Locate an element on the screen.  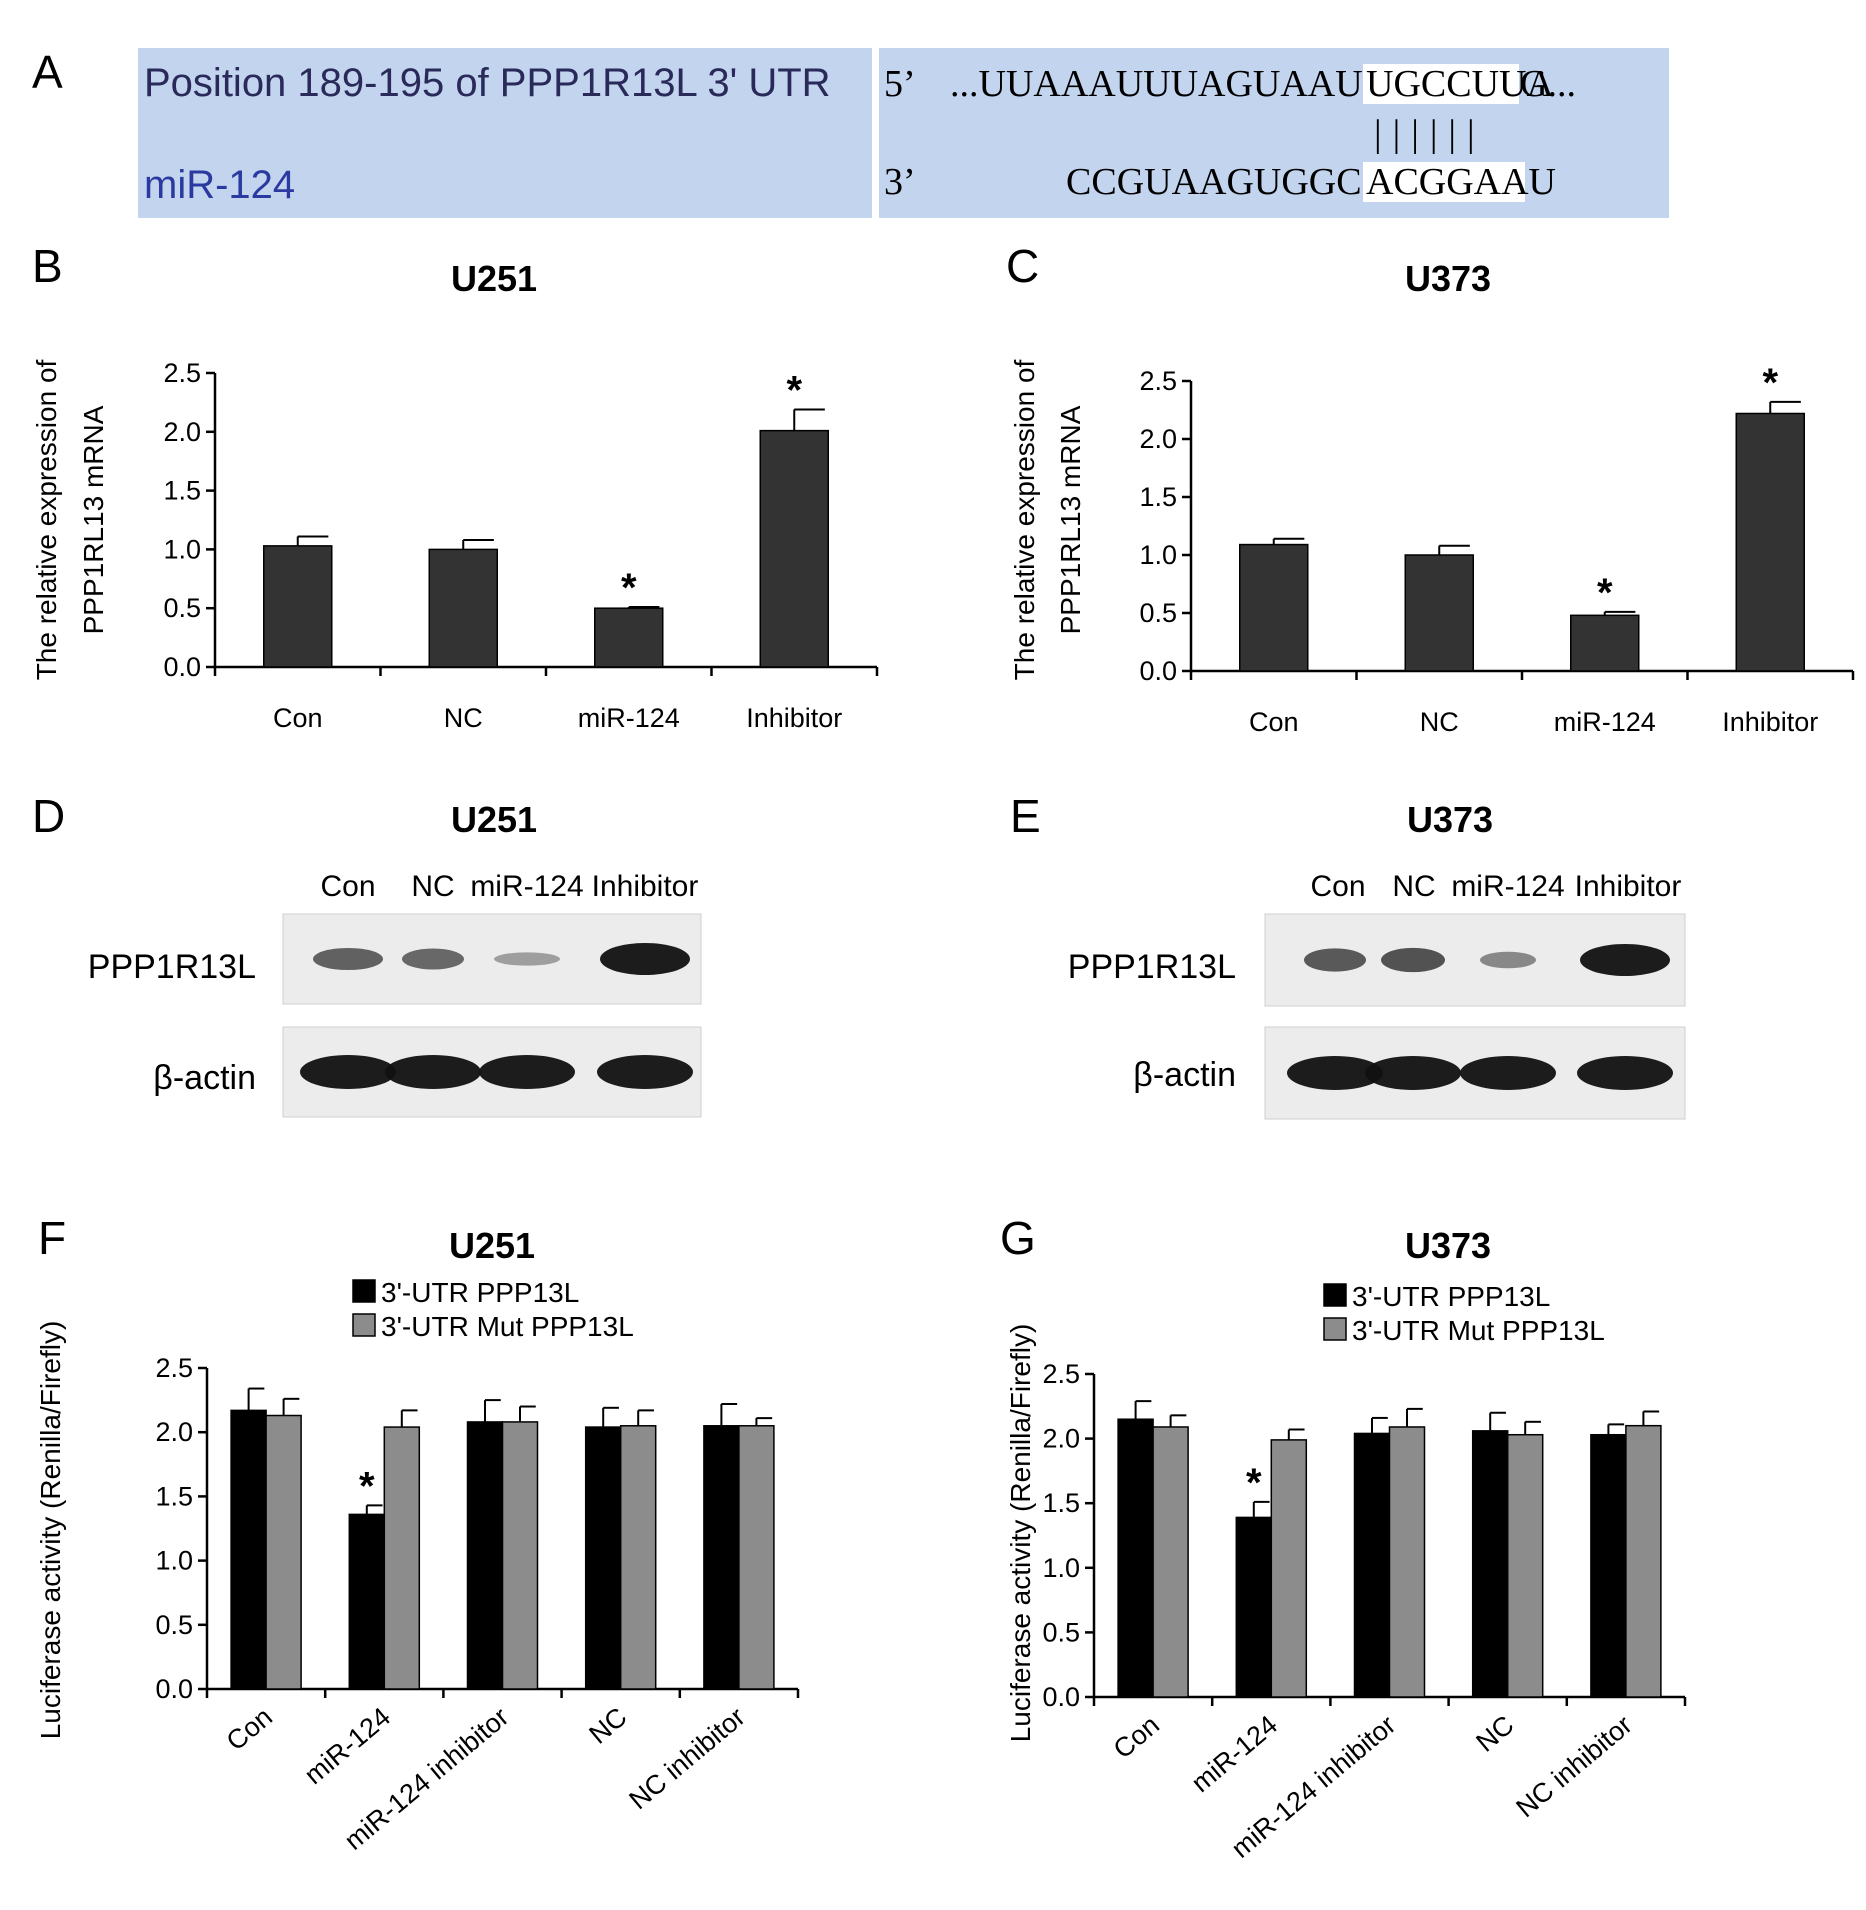
blot-lane-label: miR-124 is located at coordinates (526, 886).